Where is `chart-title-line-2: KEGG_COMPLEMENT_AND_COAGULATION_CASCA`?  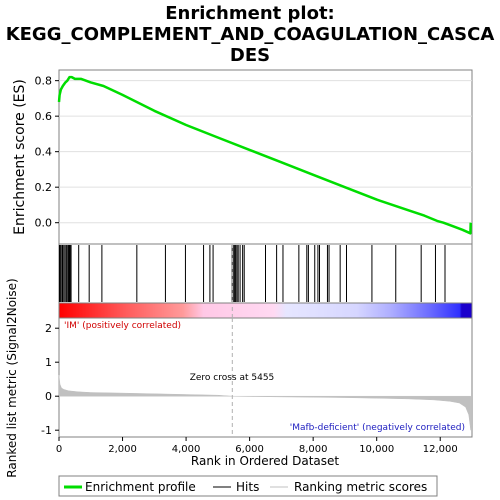 chart-title-line-2: KEGG_COMPLEMENT_AND_COAGULATION_CASCA is located at coordinates (250, 34).